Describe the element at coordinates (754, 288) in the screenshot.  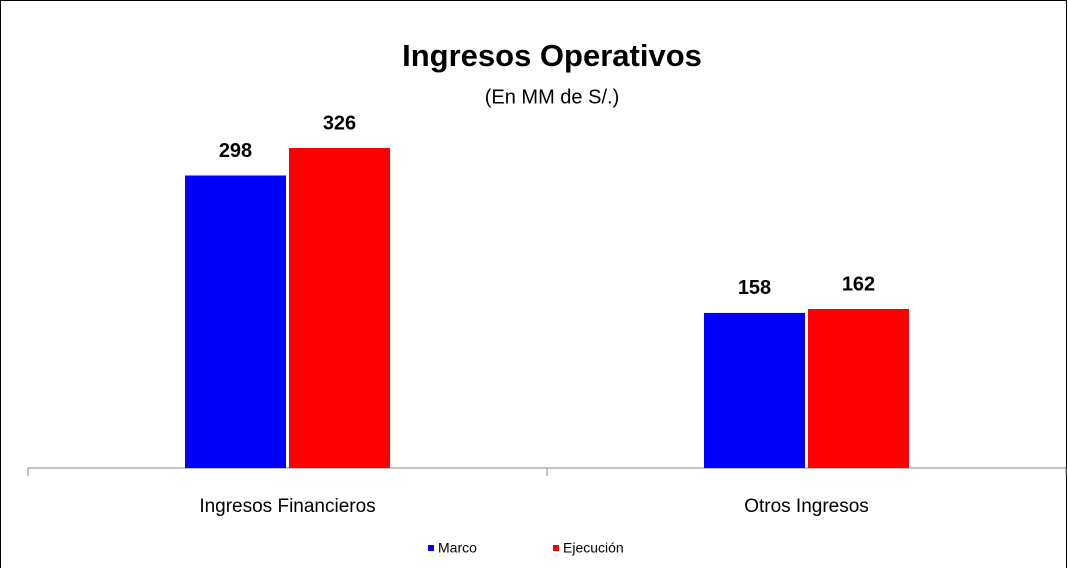
I see `data-label: 158` at that location.